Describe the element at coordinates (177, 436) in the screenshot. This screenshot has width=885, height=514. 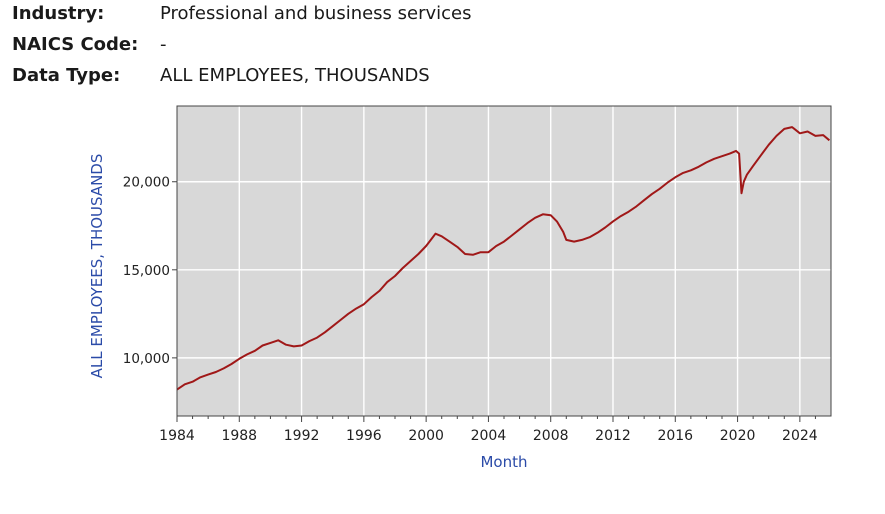
I see `x-tick-label: 1984` at that location.